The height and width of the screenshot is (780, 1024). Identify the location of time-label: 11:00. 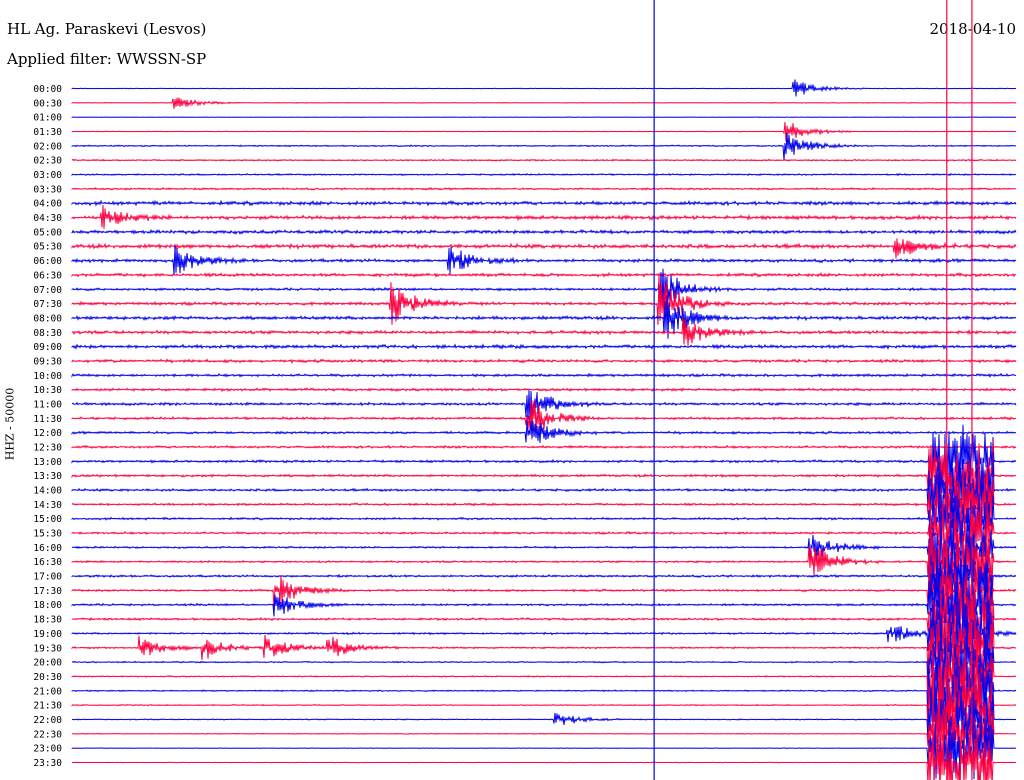
(47, 404).